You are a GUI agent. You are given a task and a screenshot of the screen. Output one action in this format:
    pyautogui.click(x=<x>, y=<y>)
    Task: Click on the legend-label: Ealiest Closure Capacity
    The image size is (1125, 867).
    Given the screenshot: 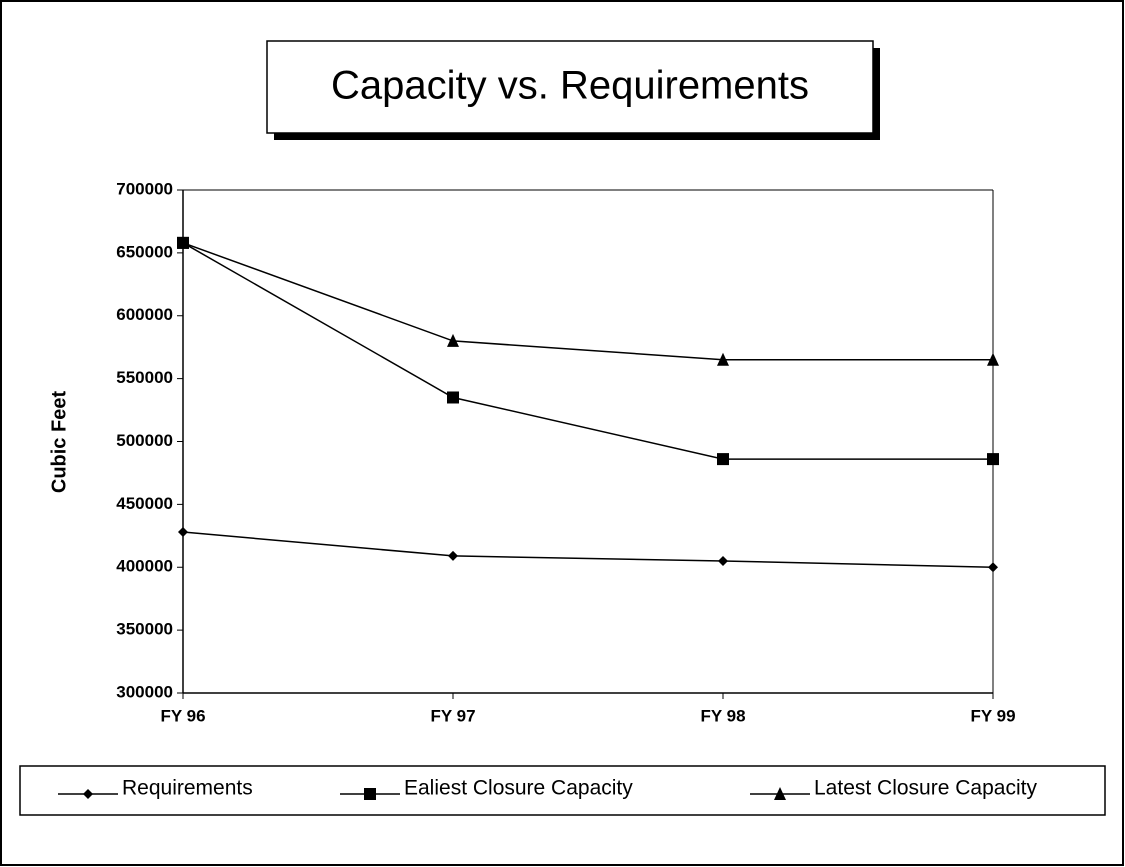 What is the action you would take?
    pyautogui.click(x=518, y=788)
    